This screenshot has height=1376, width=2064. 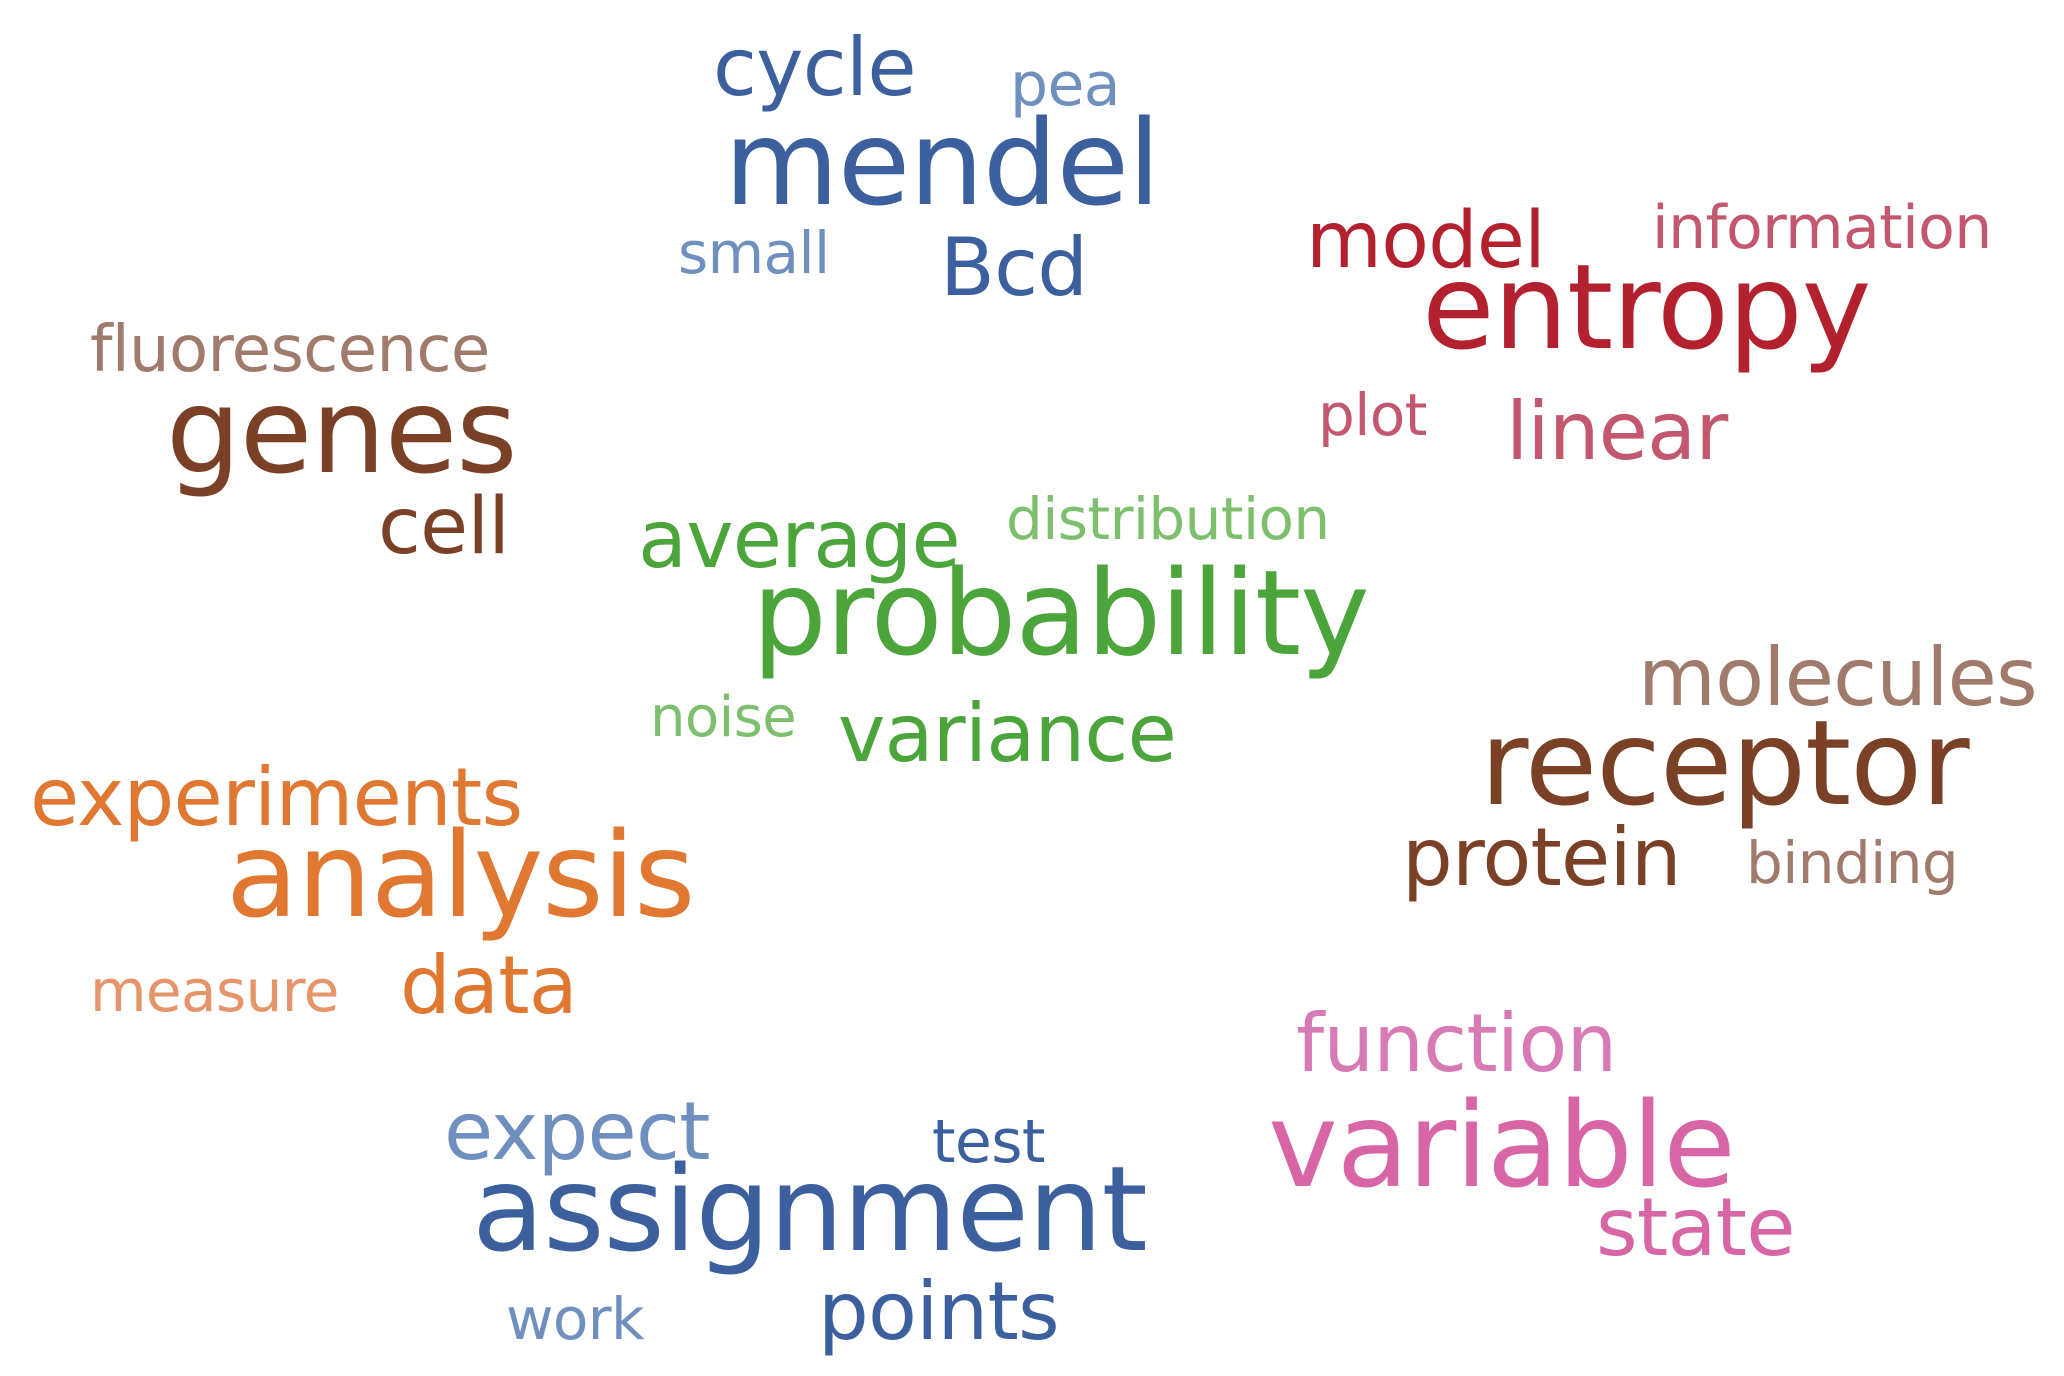 I want to click on word-test: test, so click(x=988, y=1142).